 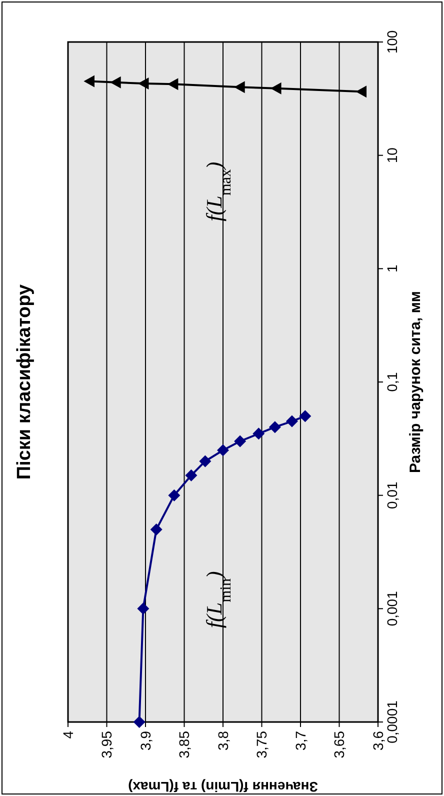 What do you see at coordinates (262, 744) in the screenshot?
I see `x-tick-label: 3,75` at bounding box center [262, 744].